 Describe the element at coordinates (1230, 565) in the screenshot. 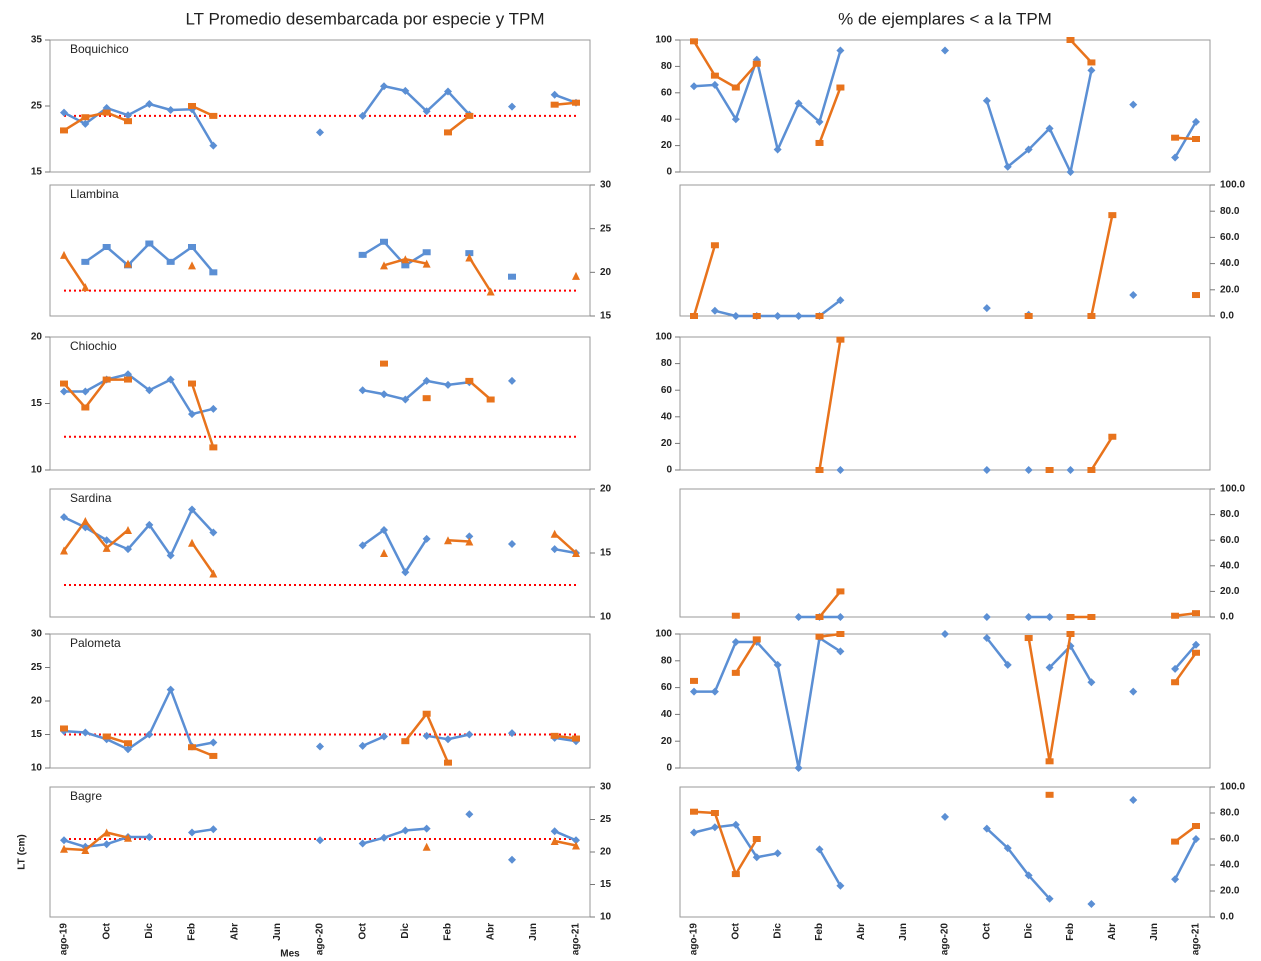

I see `y-tick-label: 40.0` at that location.